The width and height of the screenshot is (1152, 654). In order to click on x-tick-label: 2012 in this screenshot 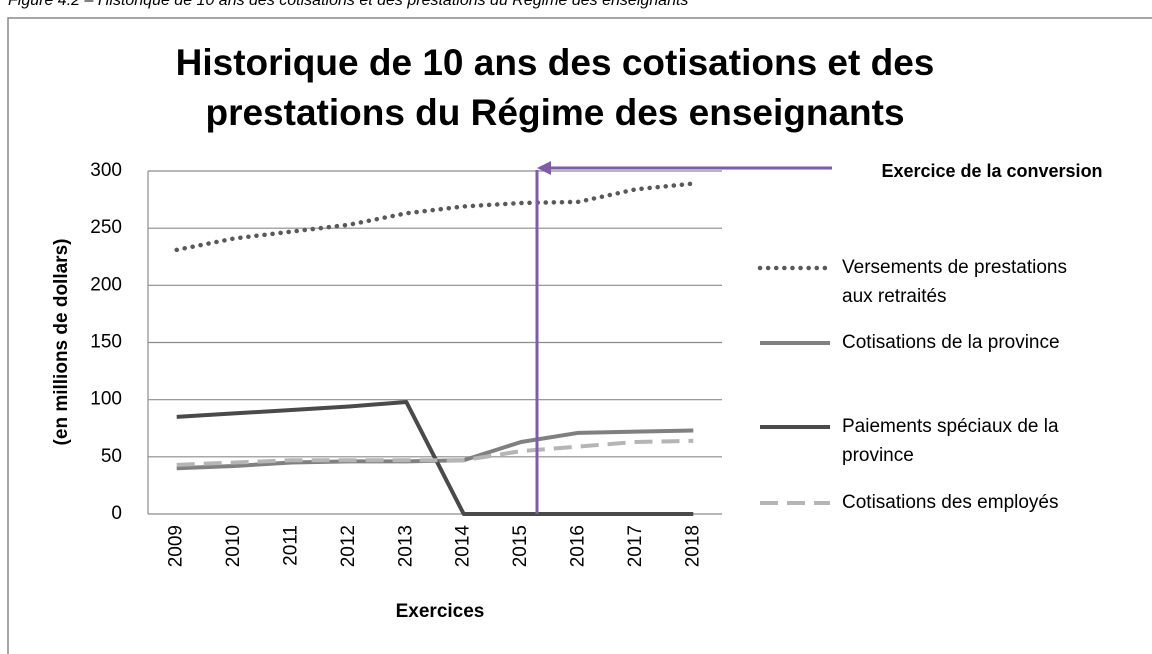, I will do `click(348, 546)`.